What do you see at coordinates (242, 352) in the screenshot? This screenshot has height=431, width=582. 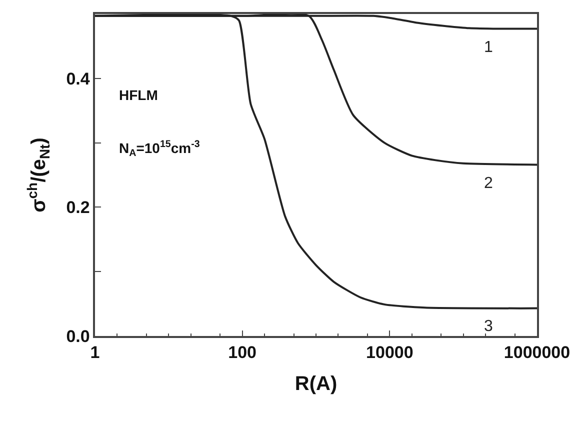 I see `x-tick-label: 100` at bounding box center [242, 352].